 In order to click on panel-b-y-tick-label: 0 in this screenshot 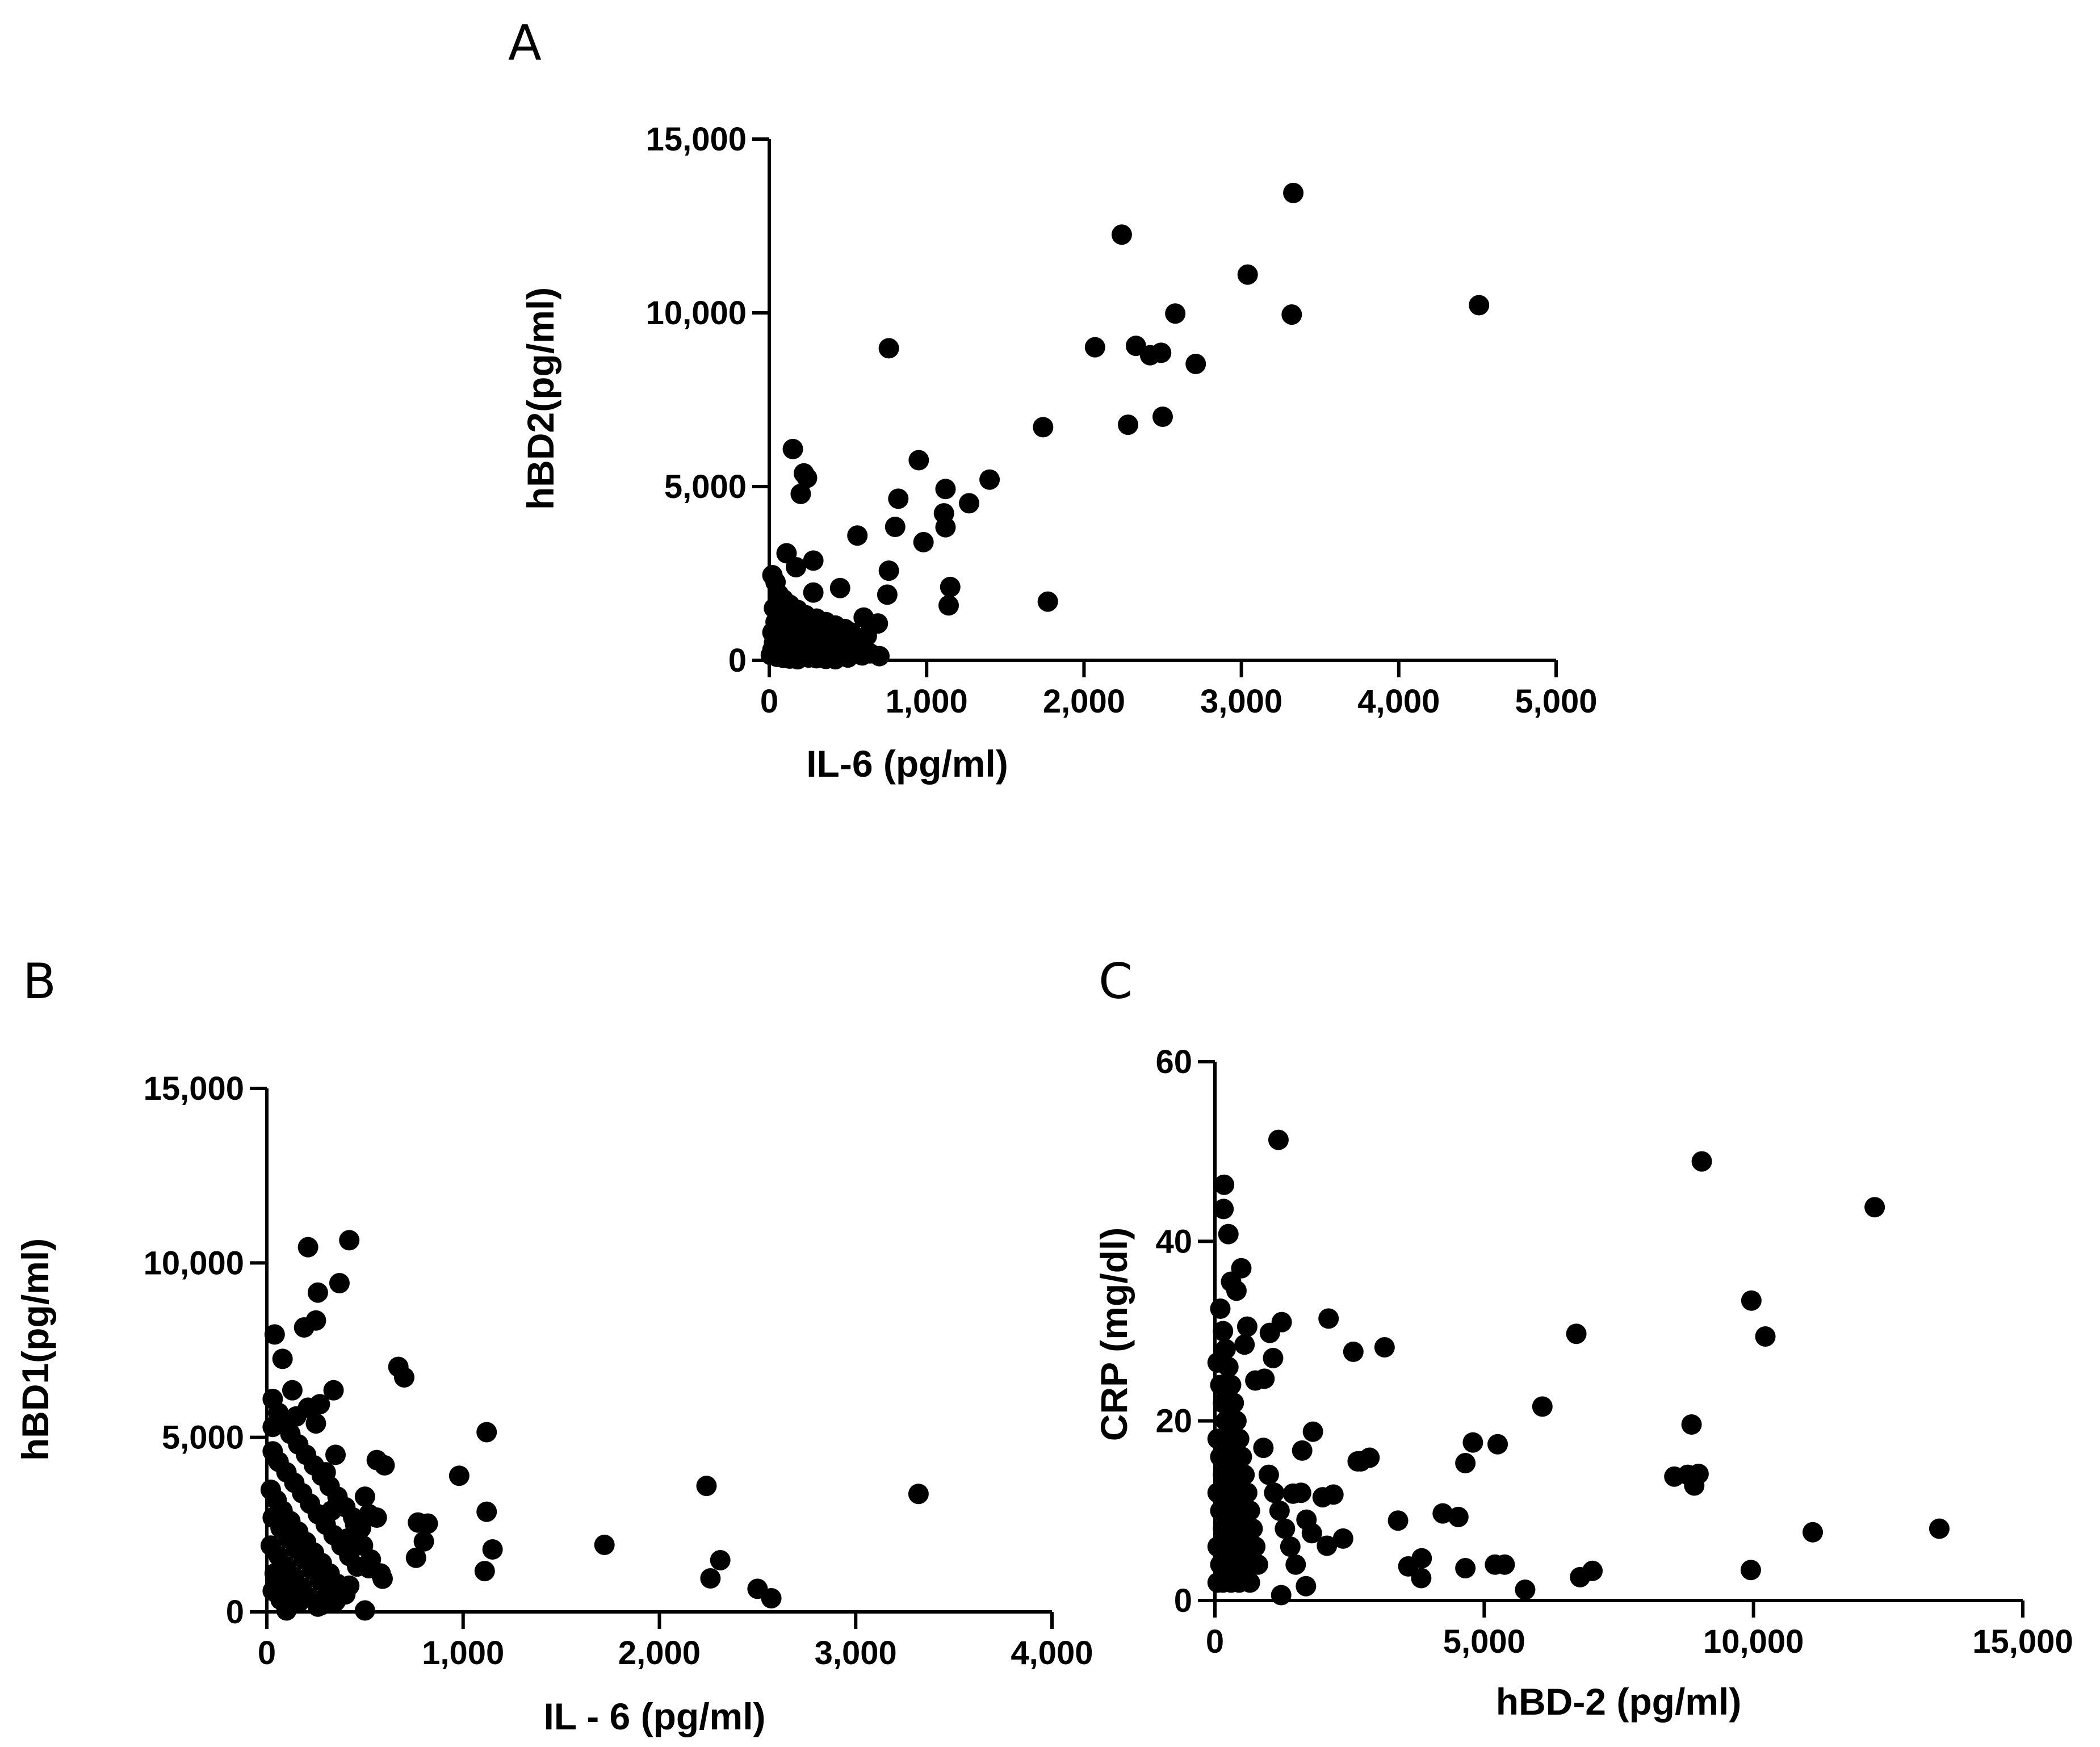, I will do `click(235, 1612)`.